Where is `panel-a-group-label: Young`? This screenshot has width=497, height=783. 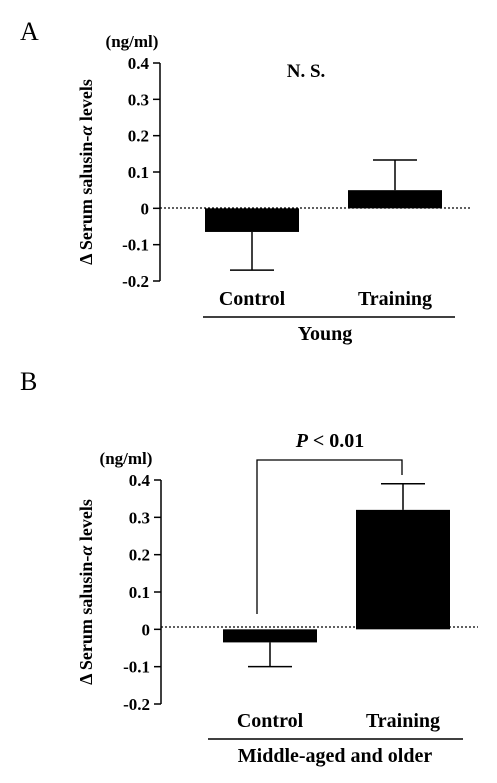
panel-a-group-label: Young is located at coordinates (325, 334).